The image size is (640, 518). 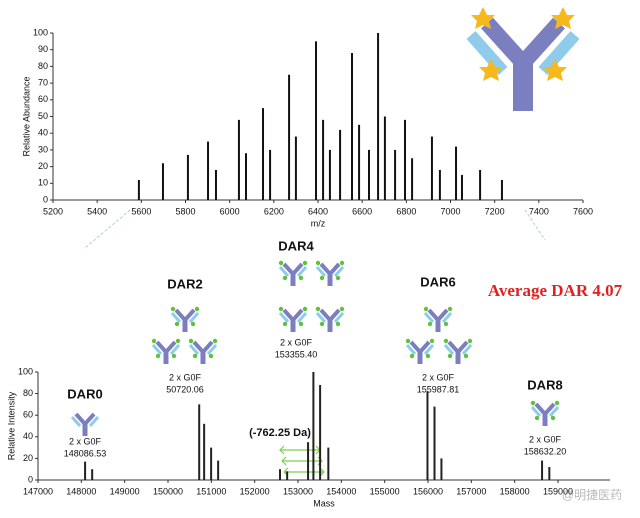 I want to click on antibody-illustration, so click(x=523, y=59).